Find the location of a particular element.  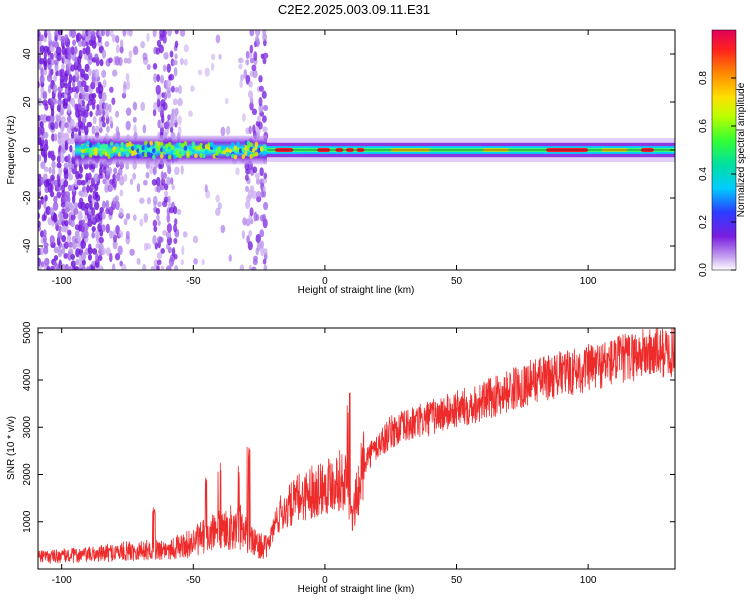

colorbar-tick-label: 0.8 is located at coordinates (703, 78).